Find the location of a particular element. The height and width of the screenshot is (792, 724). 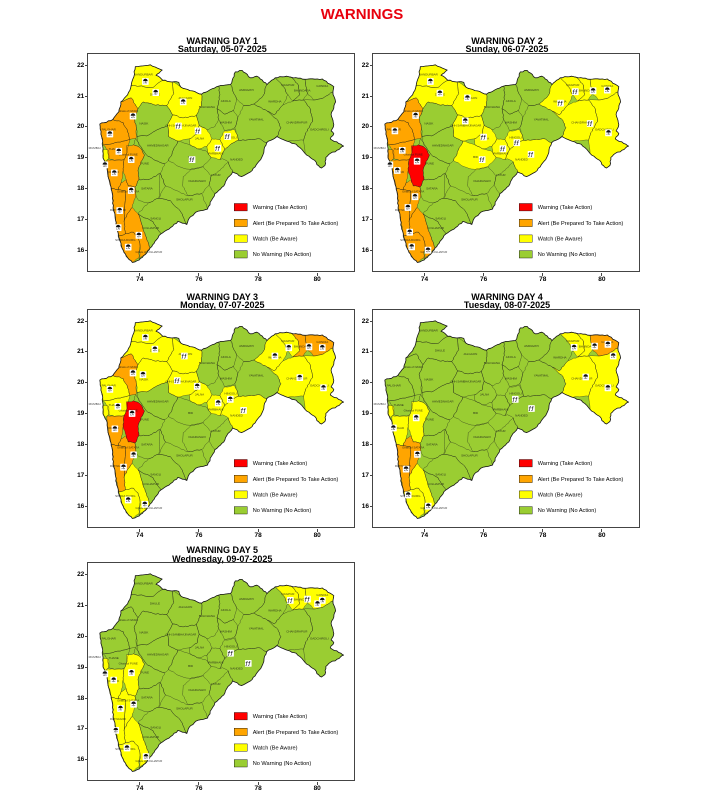

svg-text: MUMBAI is located at coordinates (95, 657).